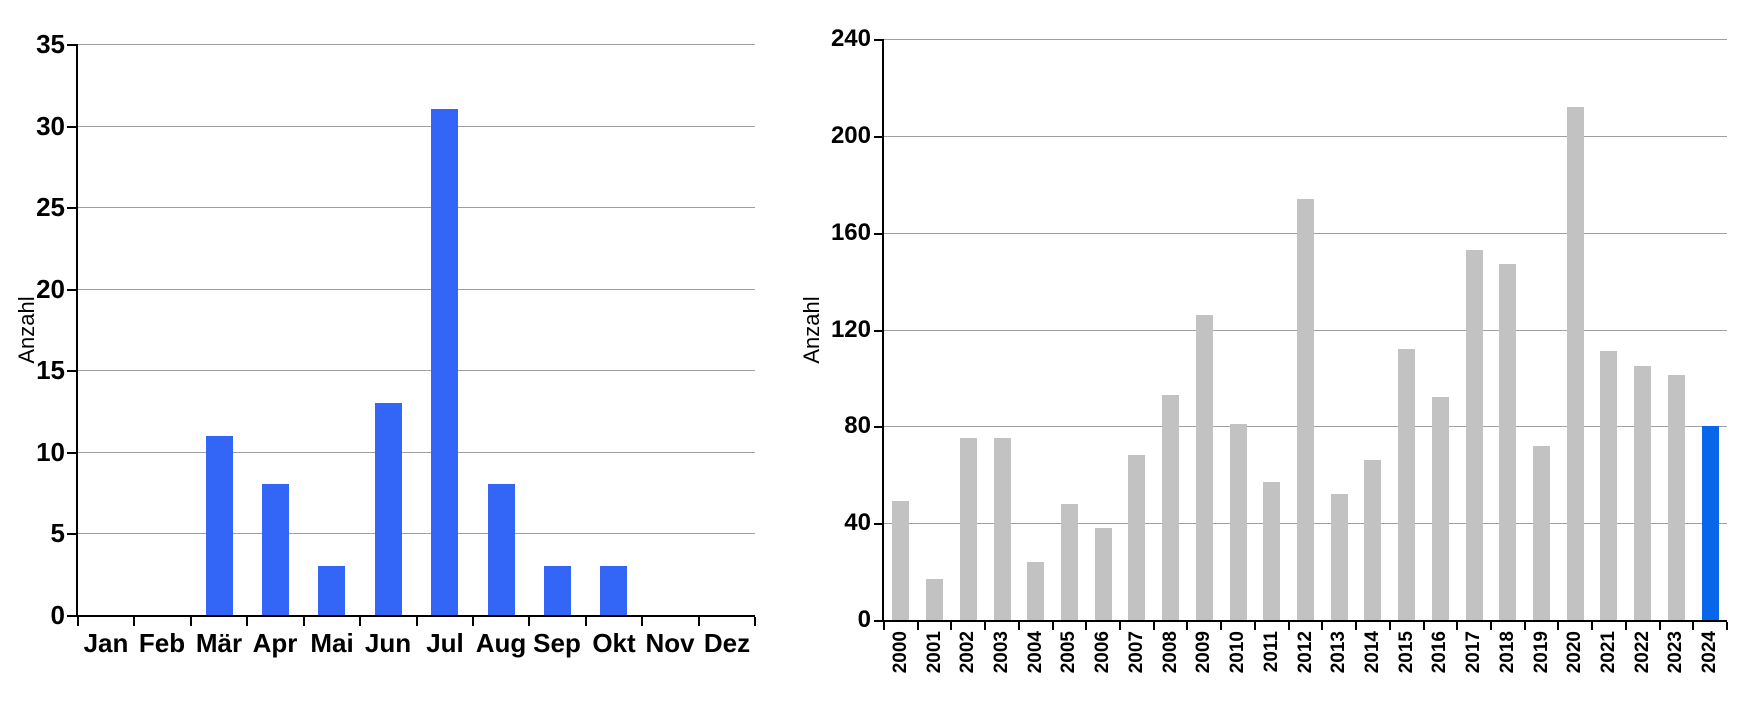  Describe the element at coordinates (1170, 507) in the screenshot. I see `bar-2008` at that location.